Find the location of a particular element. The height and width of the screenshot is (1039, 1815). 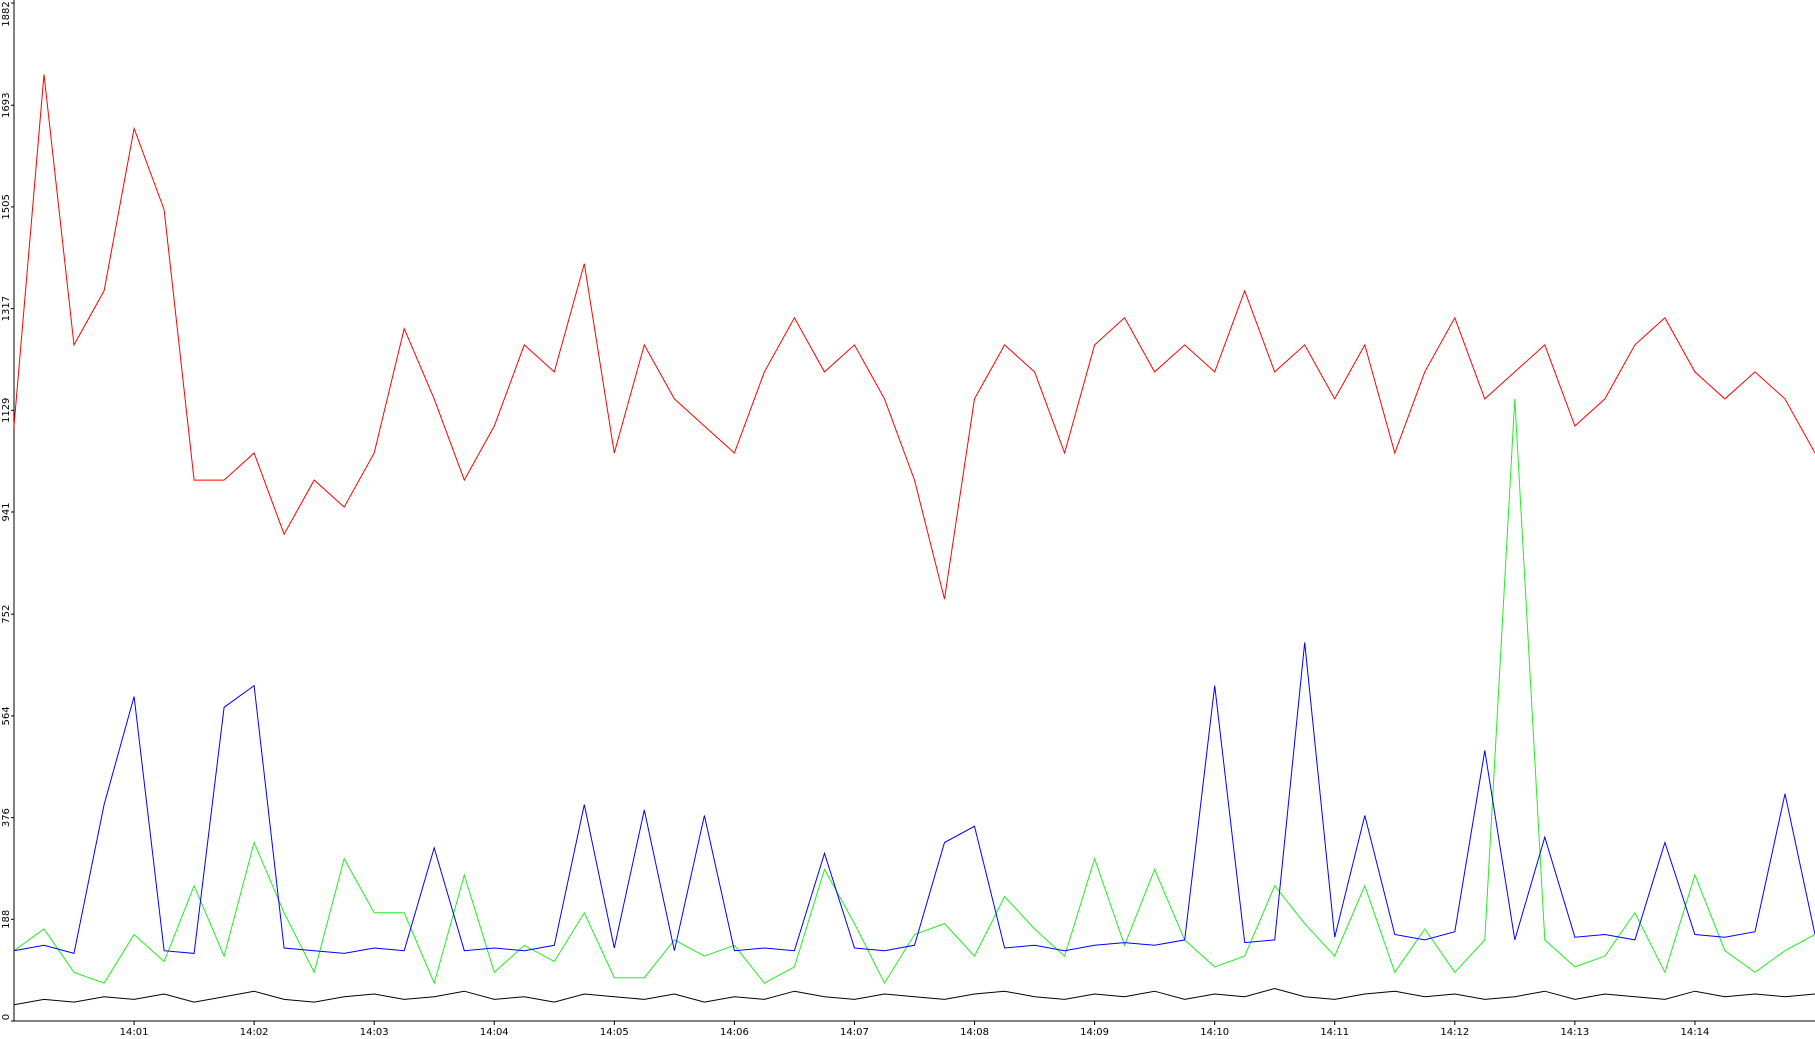

x-tick-label: 14:04 is located at coordinates (494, 1032).